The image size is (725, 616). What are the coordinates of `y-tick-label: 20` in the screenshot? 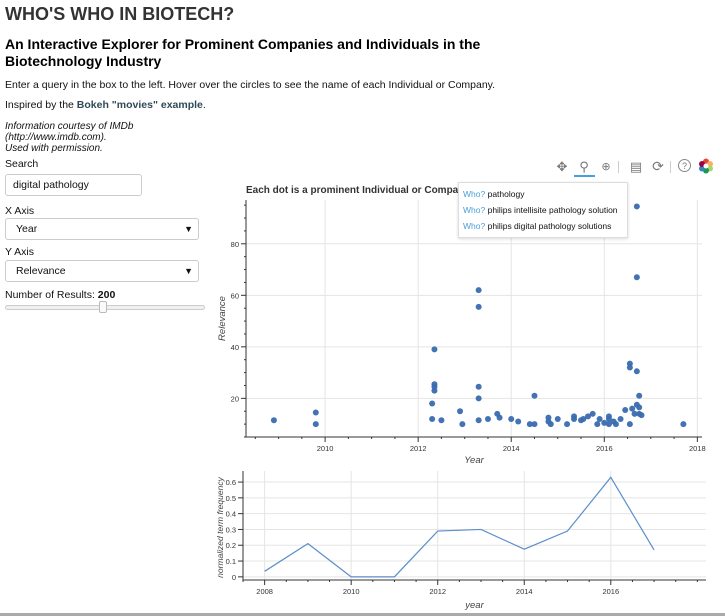 It's located at (235, 398).